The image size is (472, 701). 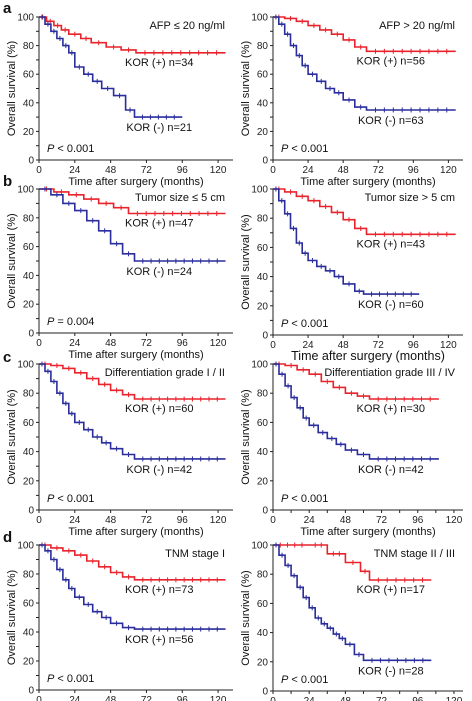 What do you see at coordinates (391, 305) in the screenshot?
I see `series-label: KOR (-) n=60` at bounding box center [391, 305].